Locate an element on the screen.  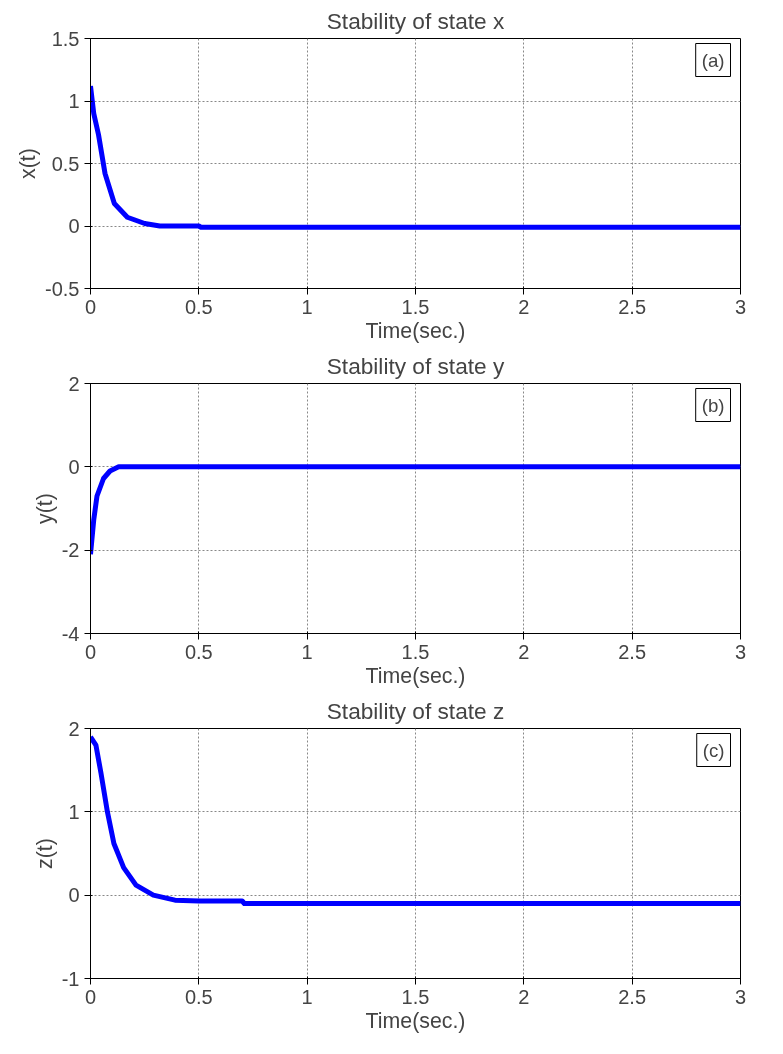
y-axis-title: y(t) is located at coordinates (44, 508).